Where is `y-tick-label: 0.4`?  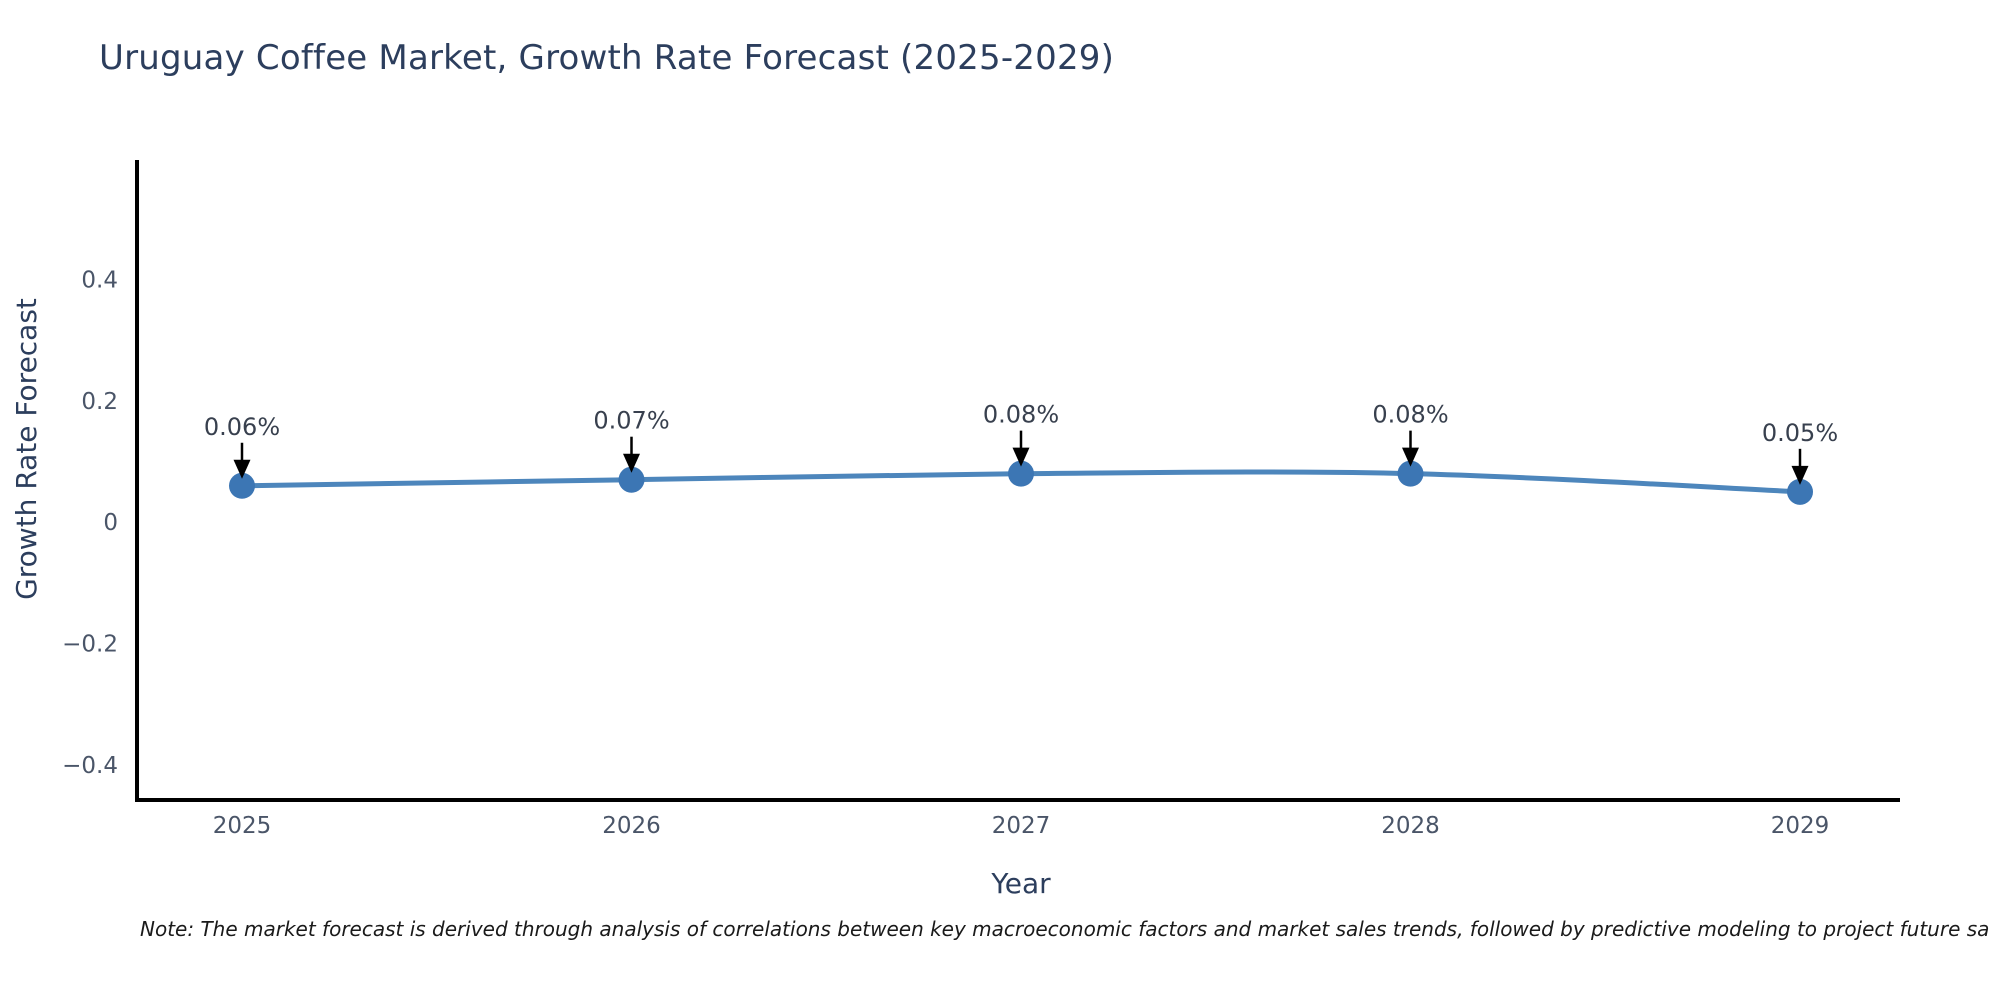
y-tick-label: 0.4 is located at coordinates (99, 281).